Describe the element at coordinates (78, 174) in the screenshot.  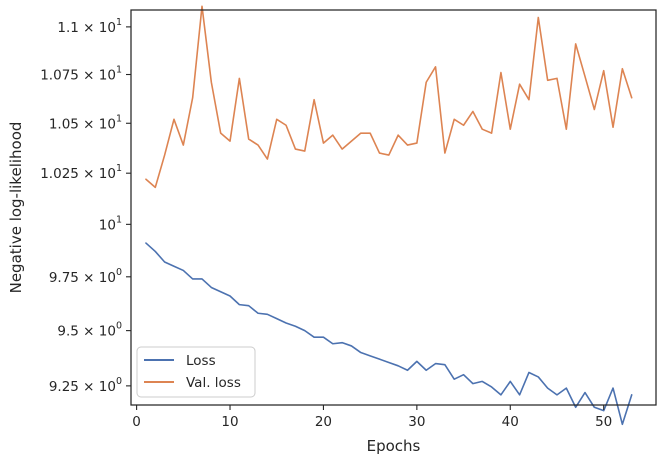
I see `y-tick-mantissa: 1.025 × 10` at that location.